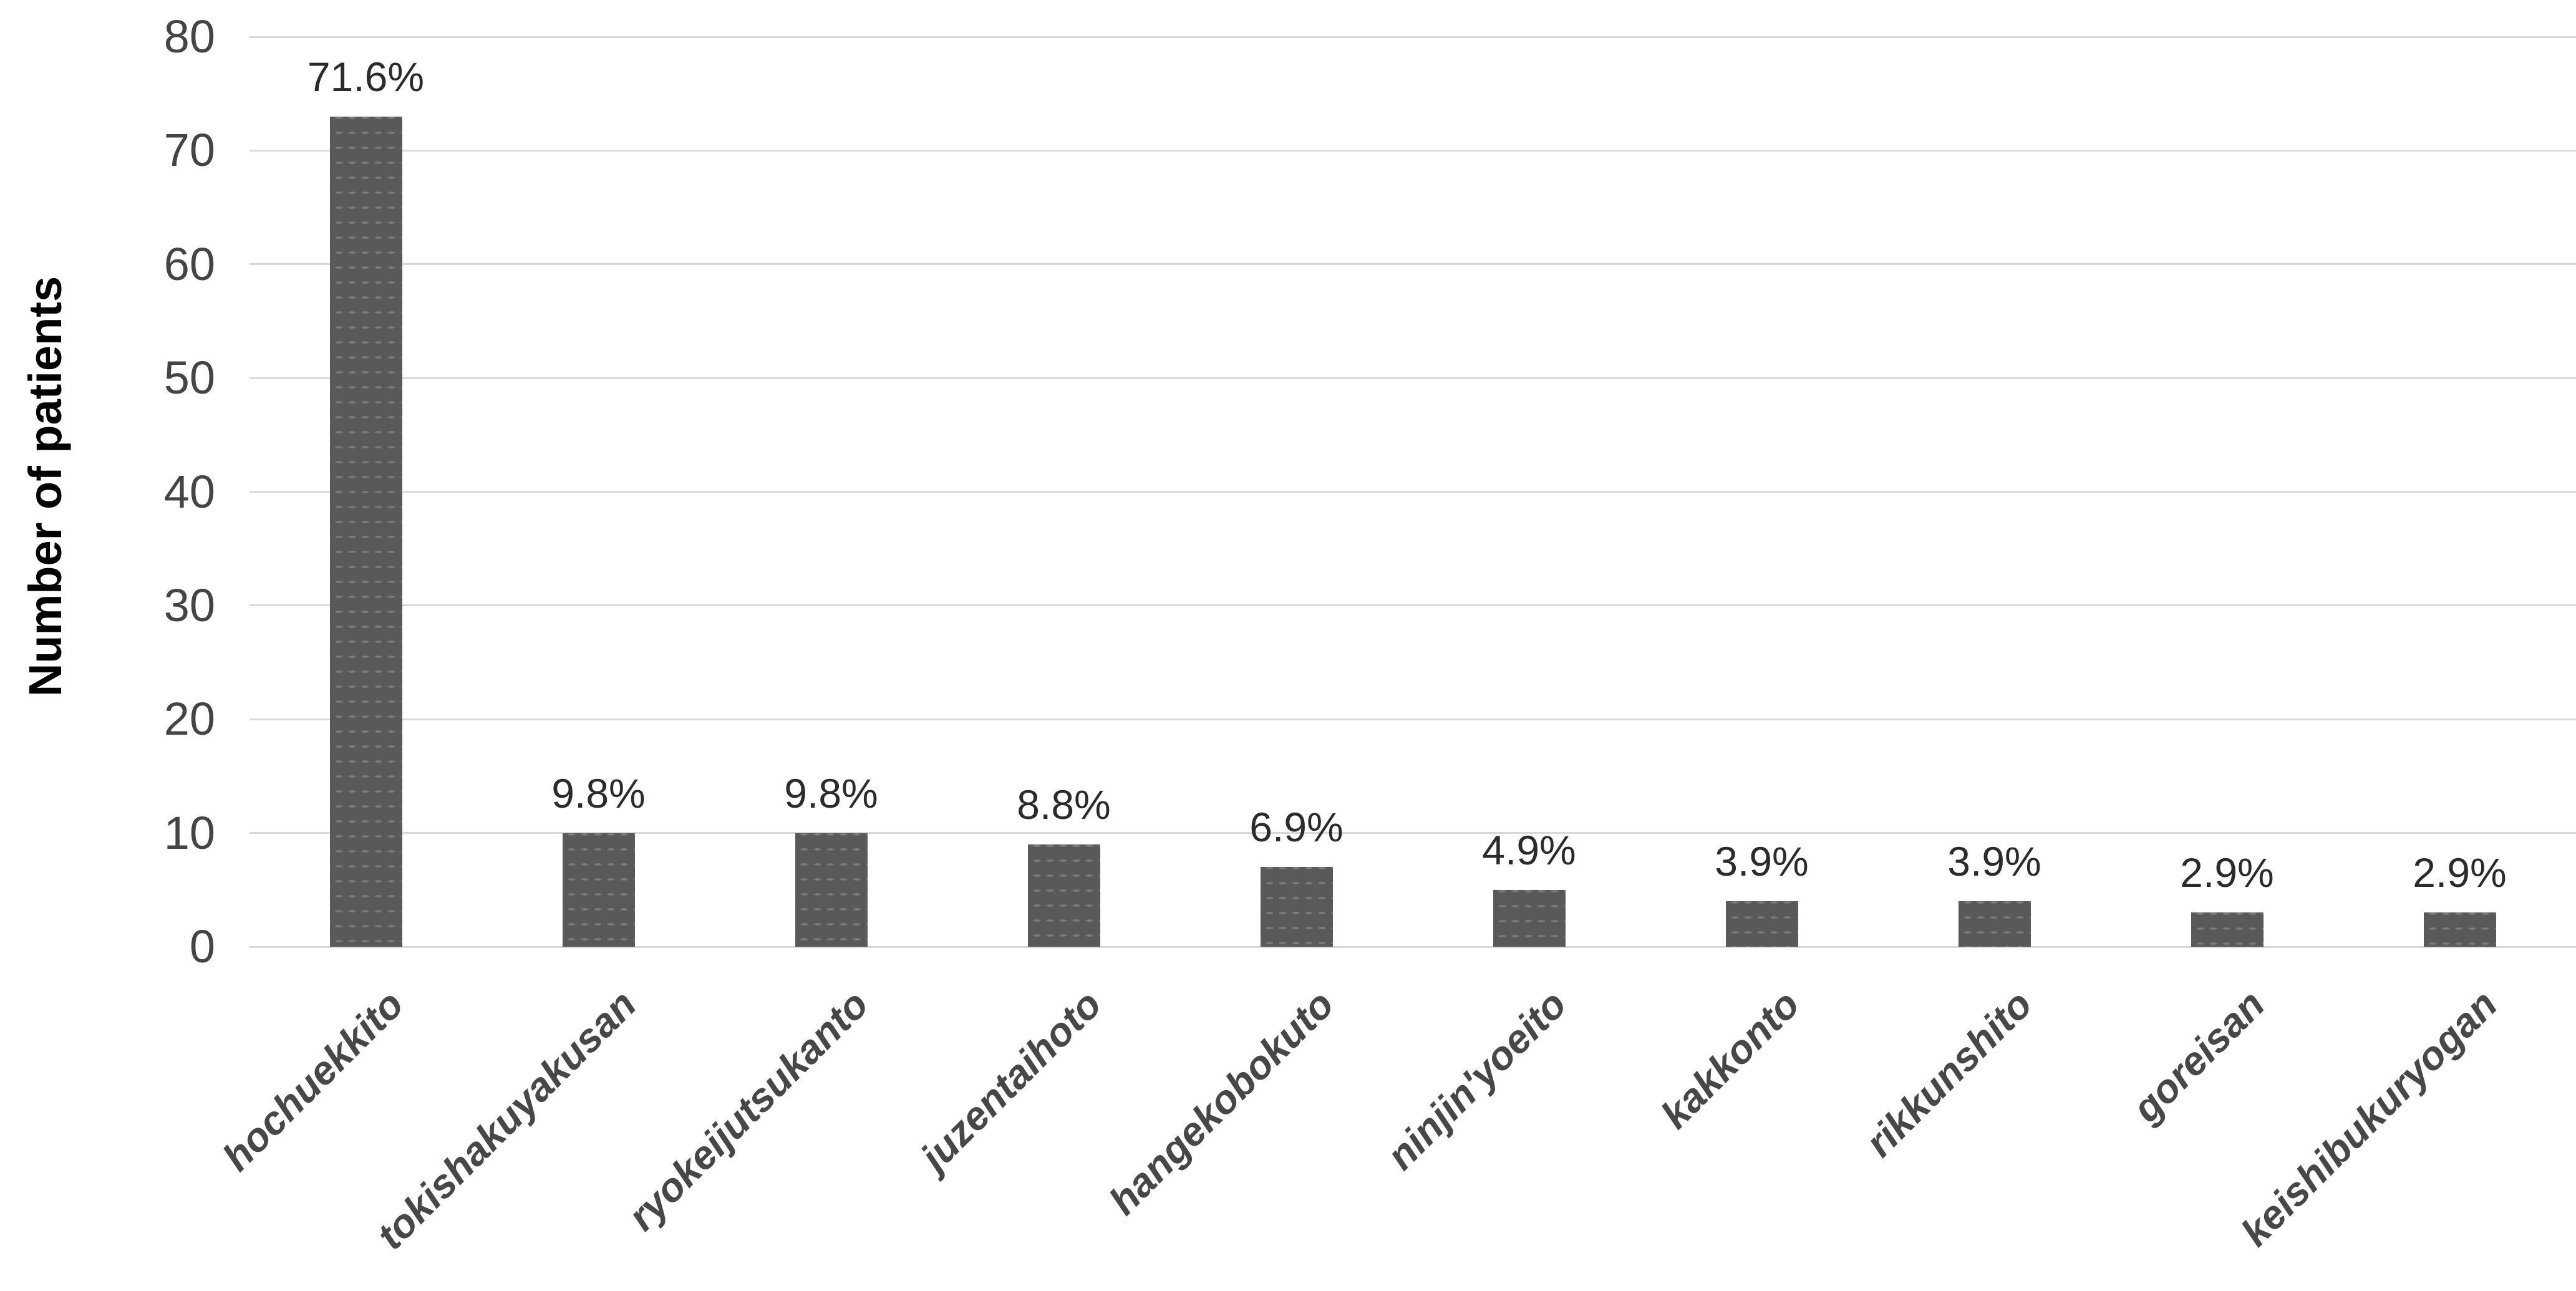 Image resolution: width=2576 pixels, height=1291 pixels. I want to click on bar-tokishakuyakusan, so click(598, 890).